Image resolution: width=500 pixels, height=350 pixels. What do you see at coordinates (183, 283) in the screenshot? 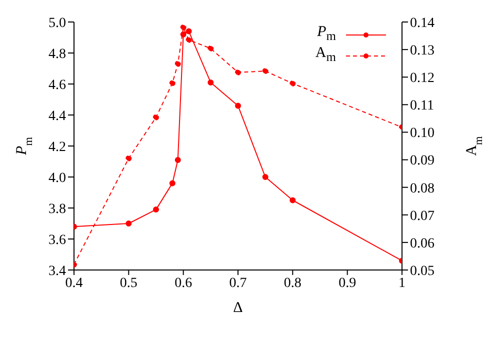
I see `x-tick-label: 0.6` at bounding box center [183, 283].